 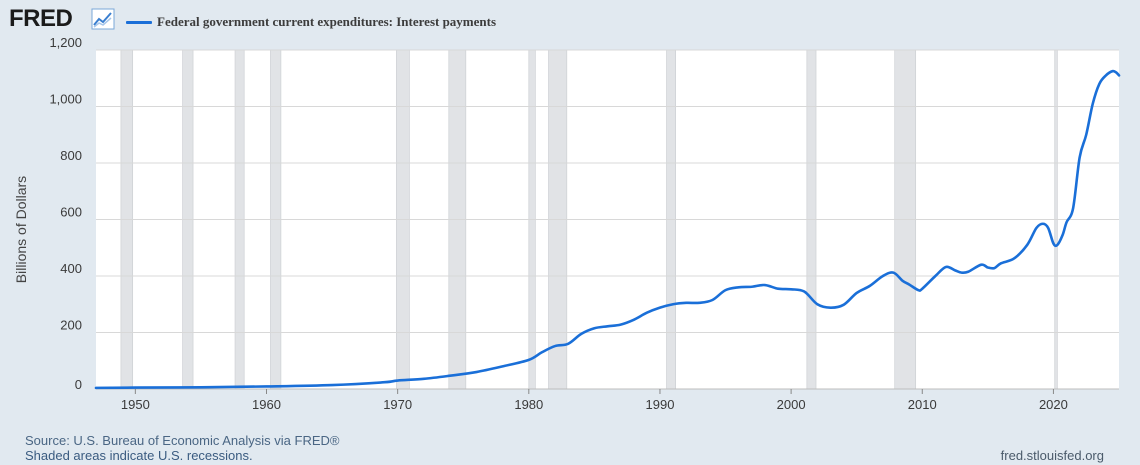 I want to click on x-tick-label: 1980, so click(x=528, y=404).